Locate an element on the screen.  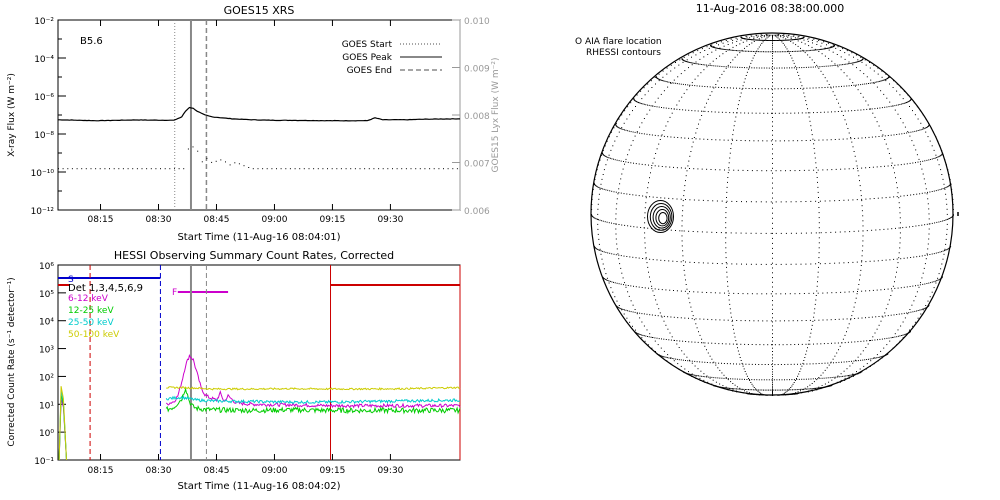
goes-x-tick-label: 08:30 is located at coordinates (159, 220).